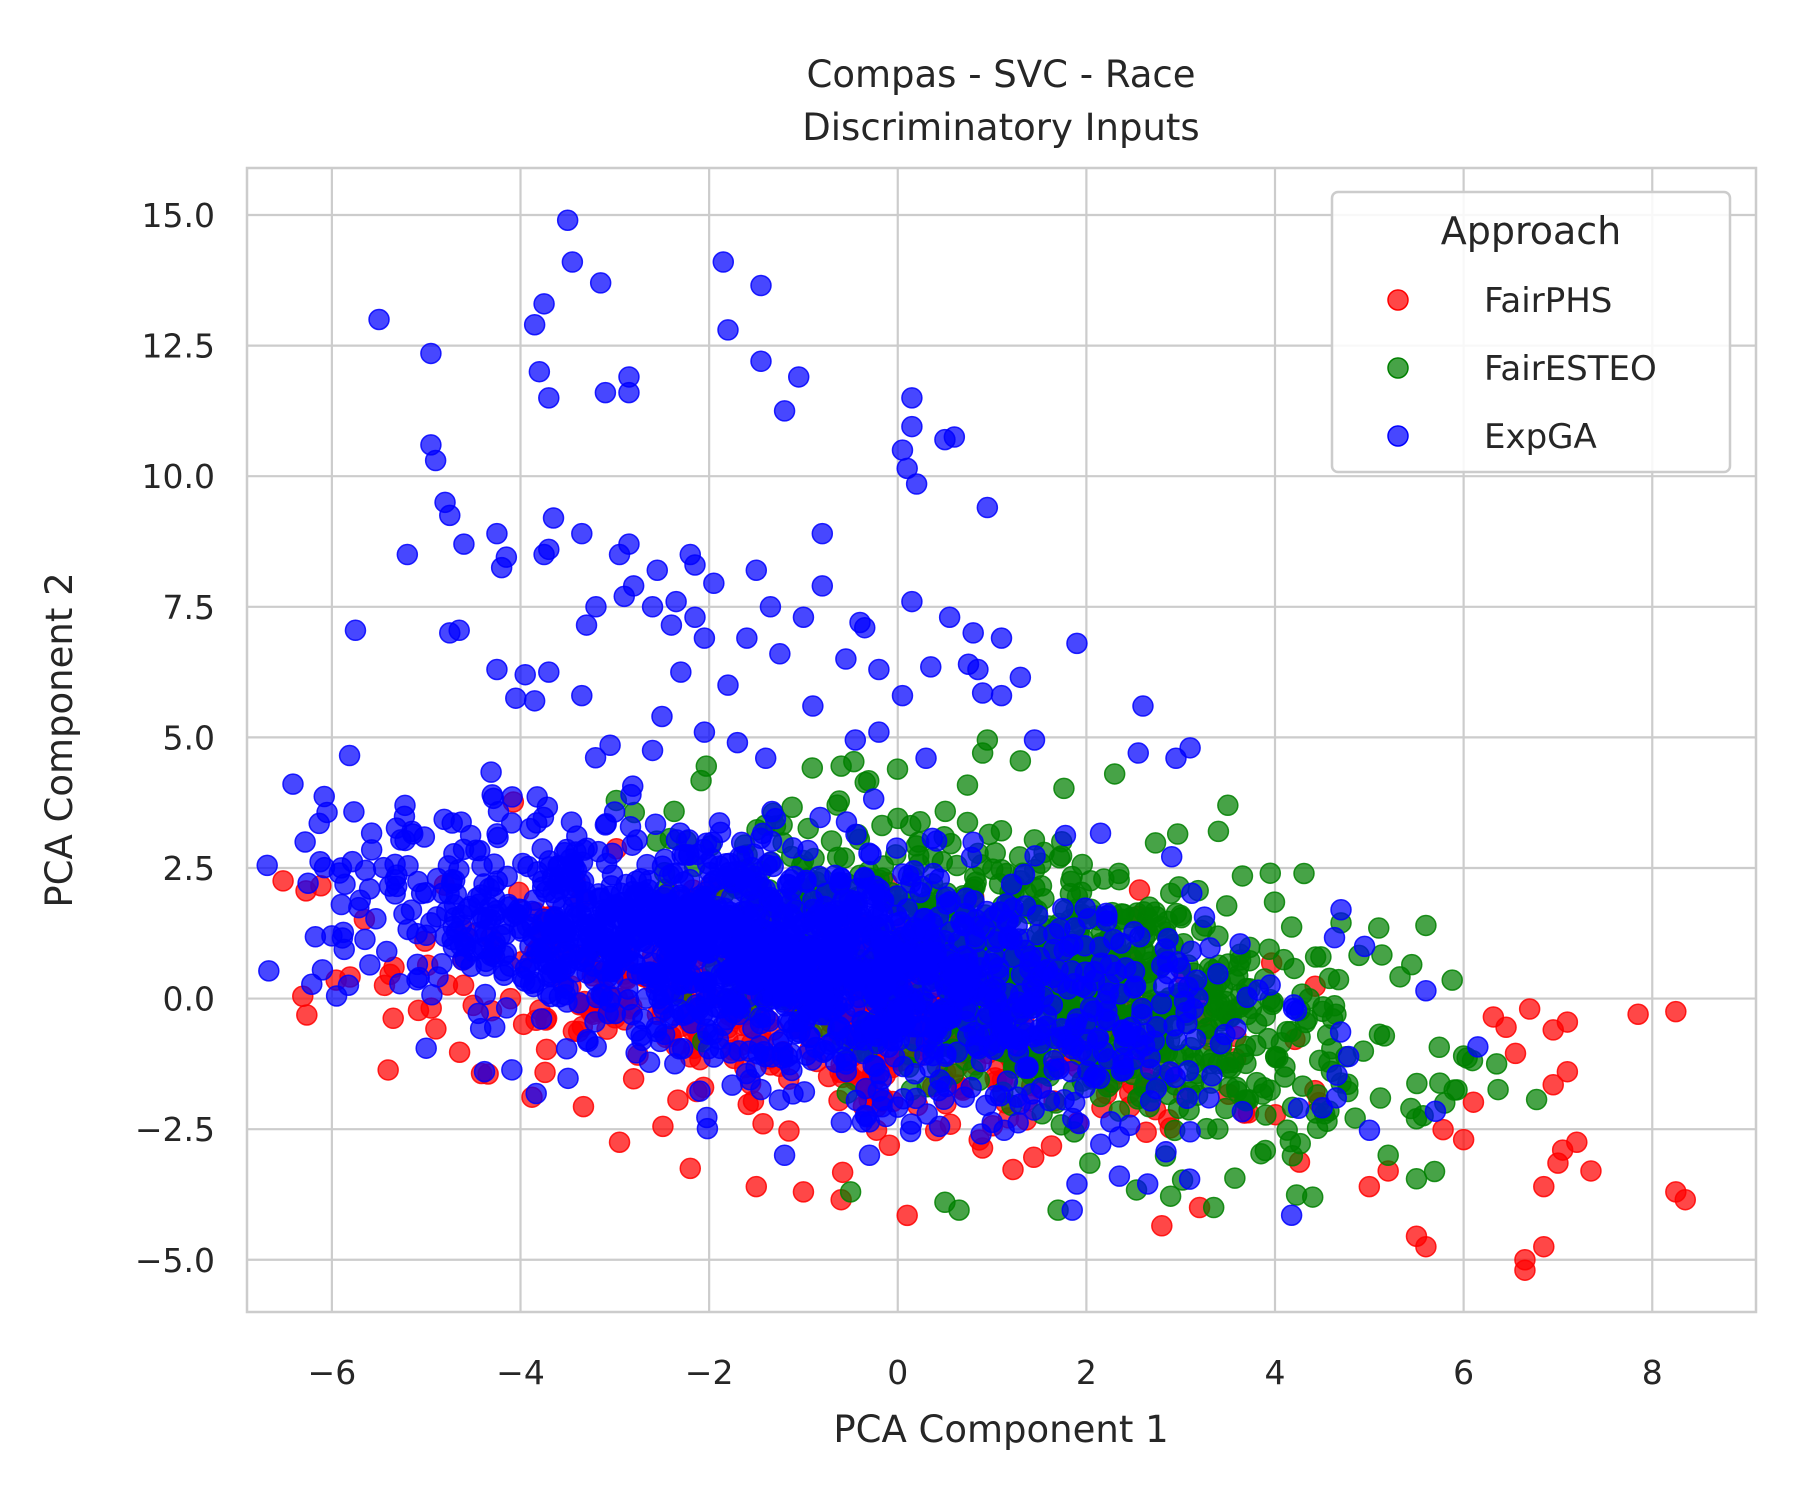 The image size is (1800, 1504). Describe the element at coordinates (1086, 1372) in the screenshot. I see `x-tick-label: 2` at that location.